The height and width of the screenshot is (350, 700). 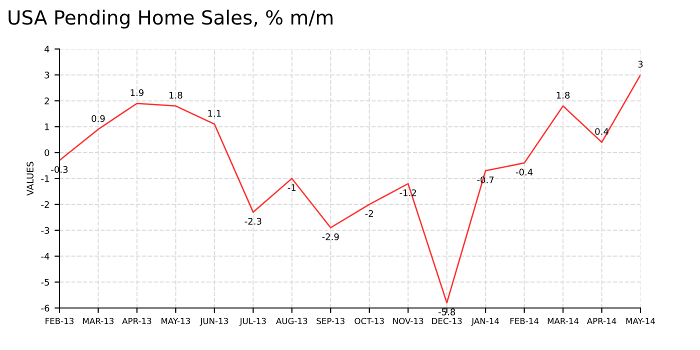 What do you see at coordinates (292, 321) in the screenshot?
I see `x-tick-label: AUG-13` at bounding box center [292, 321].